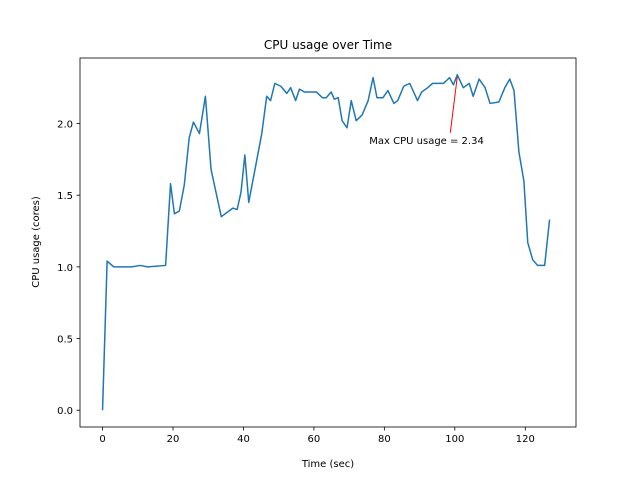  What do you see at coordinates (173, 439) in the screenshot?
I see `x-tick-label: 20` at bounding box center [173, 439].